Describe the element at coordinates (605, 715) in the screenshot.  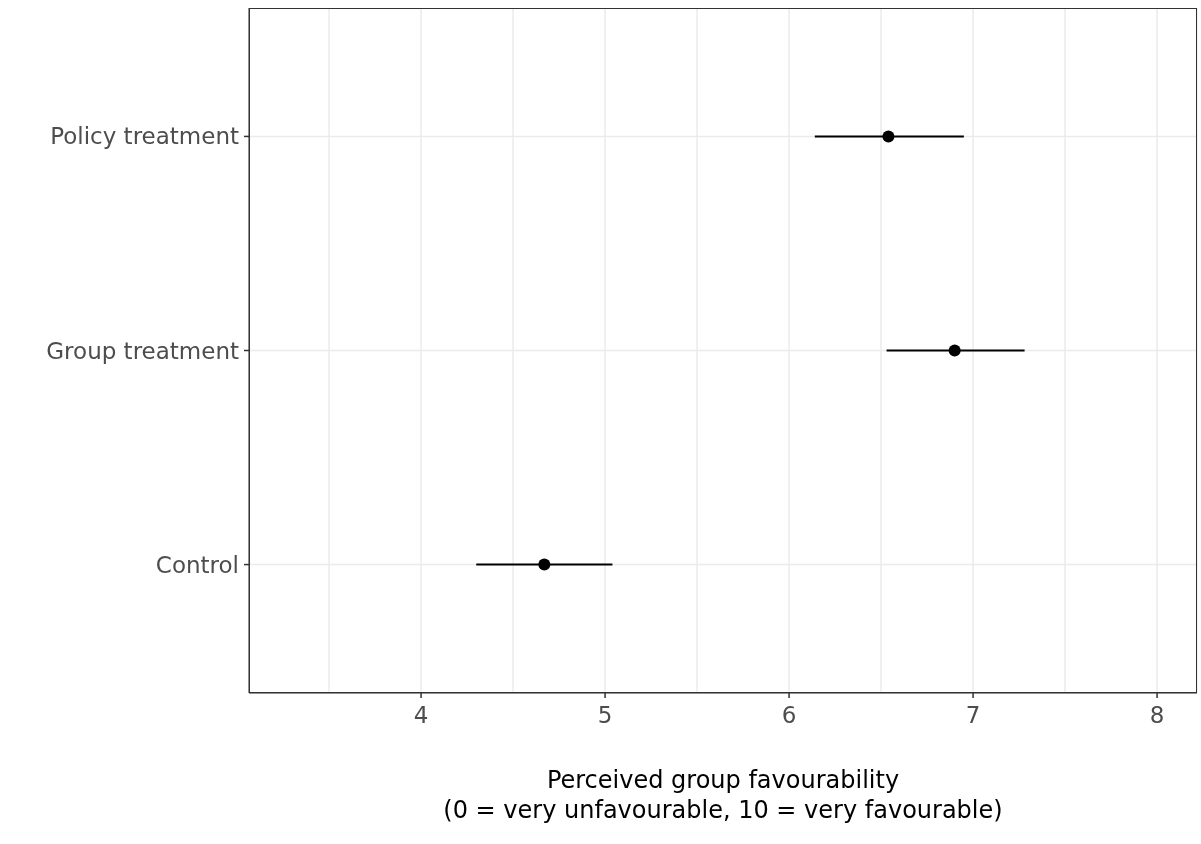
I see `x-tick-label: 5` at that location.